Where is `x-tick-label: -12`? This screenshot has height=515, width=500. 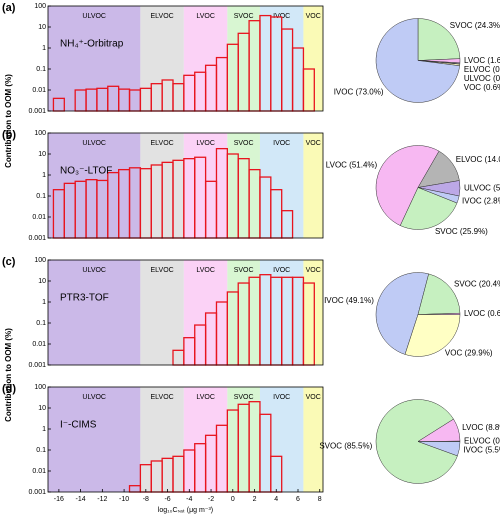 x-tick-label: -12 is located at coordinates (102, 499).